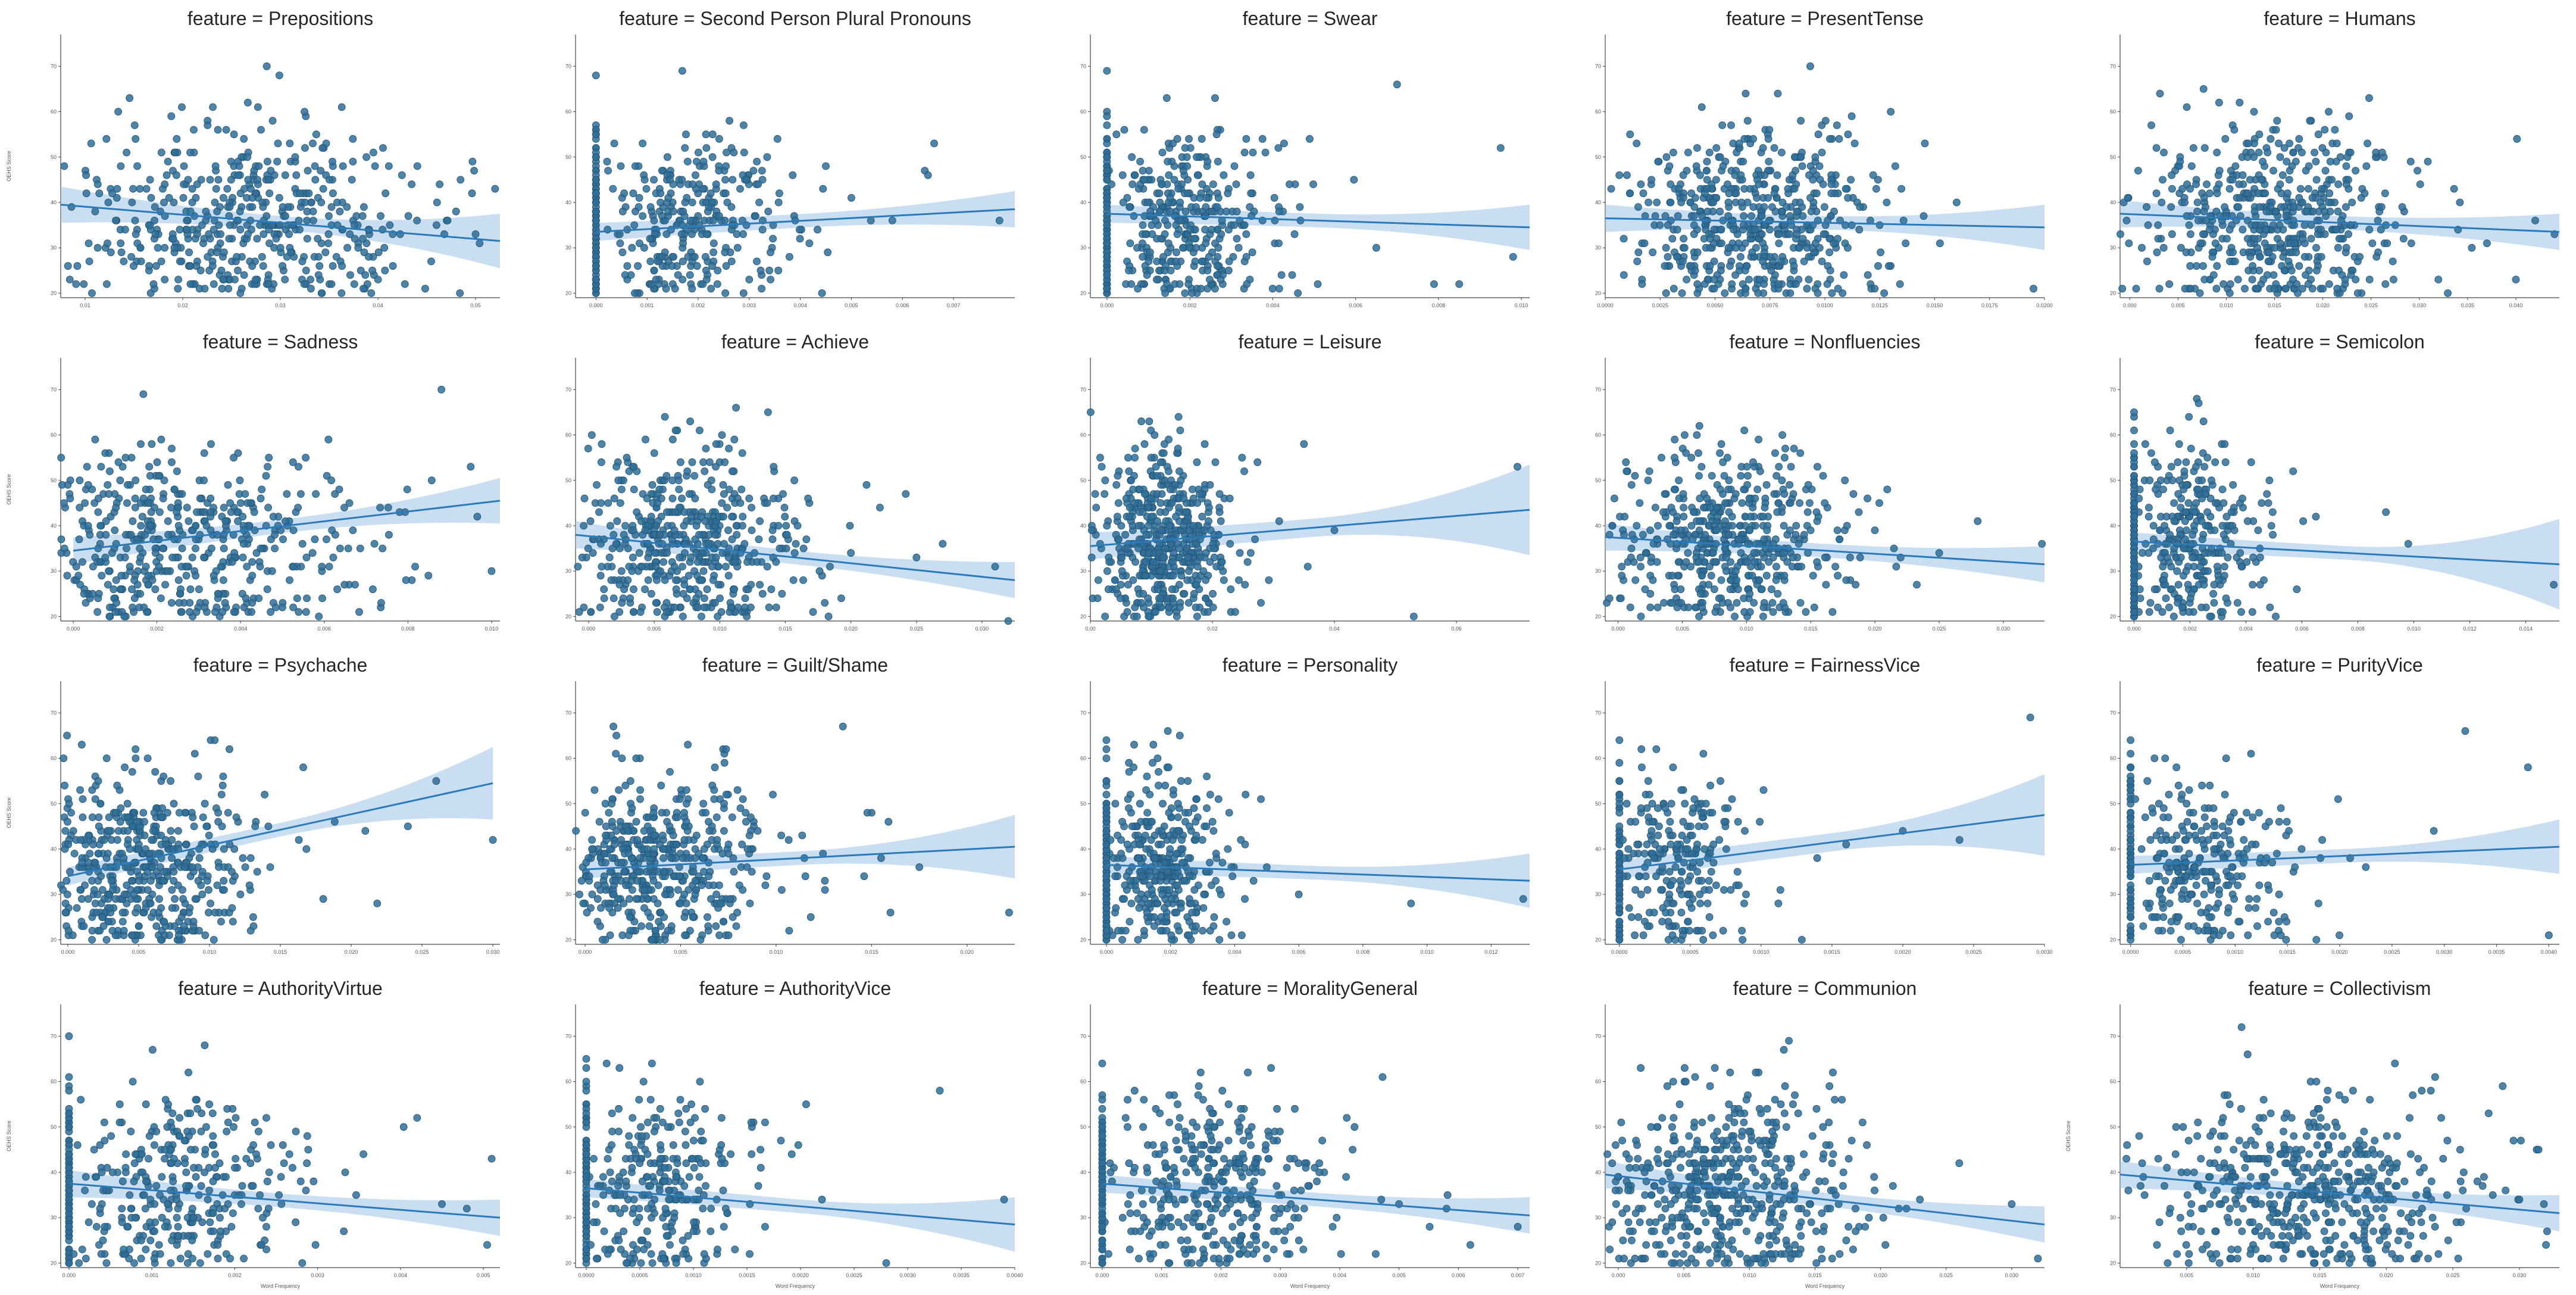  What do you see at coordinates (1824, 553) in the screenshot?
I see `confidence-band` at bounding box center [1824, 553].